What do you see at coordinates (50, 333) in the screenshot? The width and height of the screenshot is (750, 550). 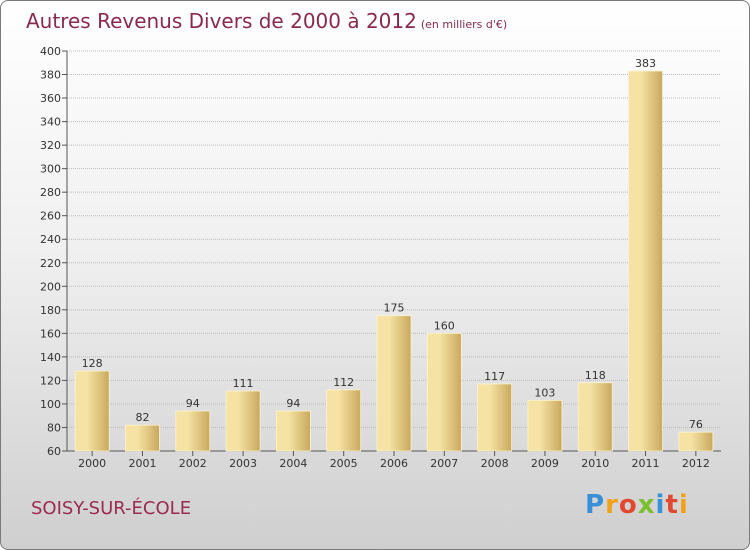 I see `y-tick-label: 160` at bounding box center [50, 333].